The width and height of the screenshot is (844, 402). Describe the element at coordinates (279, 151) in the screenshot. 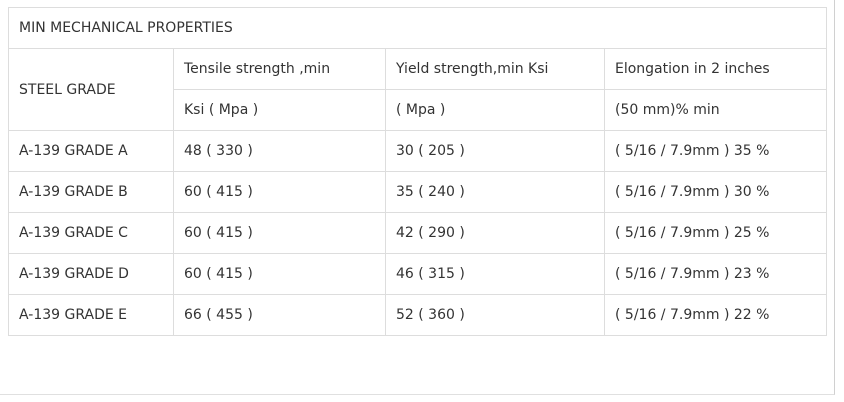

I see `cell: 48 ( 330 )` at that location.